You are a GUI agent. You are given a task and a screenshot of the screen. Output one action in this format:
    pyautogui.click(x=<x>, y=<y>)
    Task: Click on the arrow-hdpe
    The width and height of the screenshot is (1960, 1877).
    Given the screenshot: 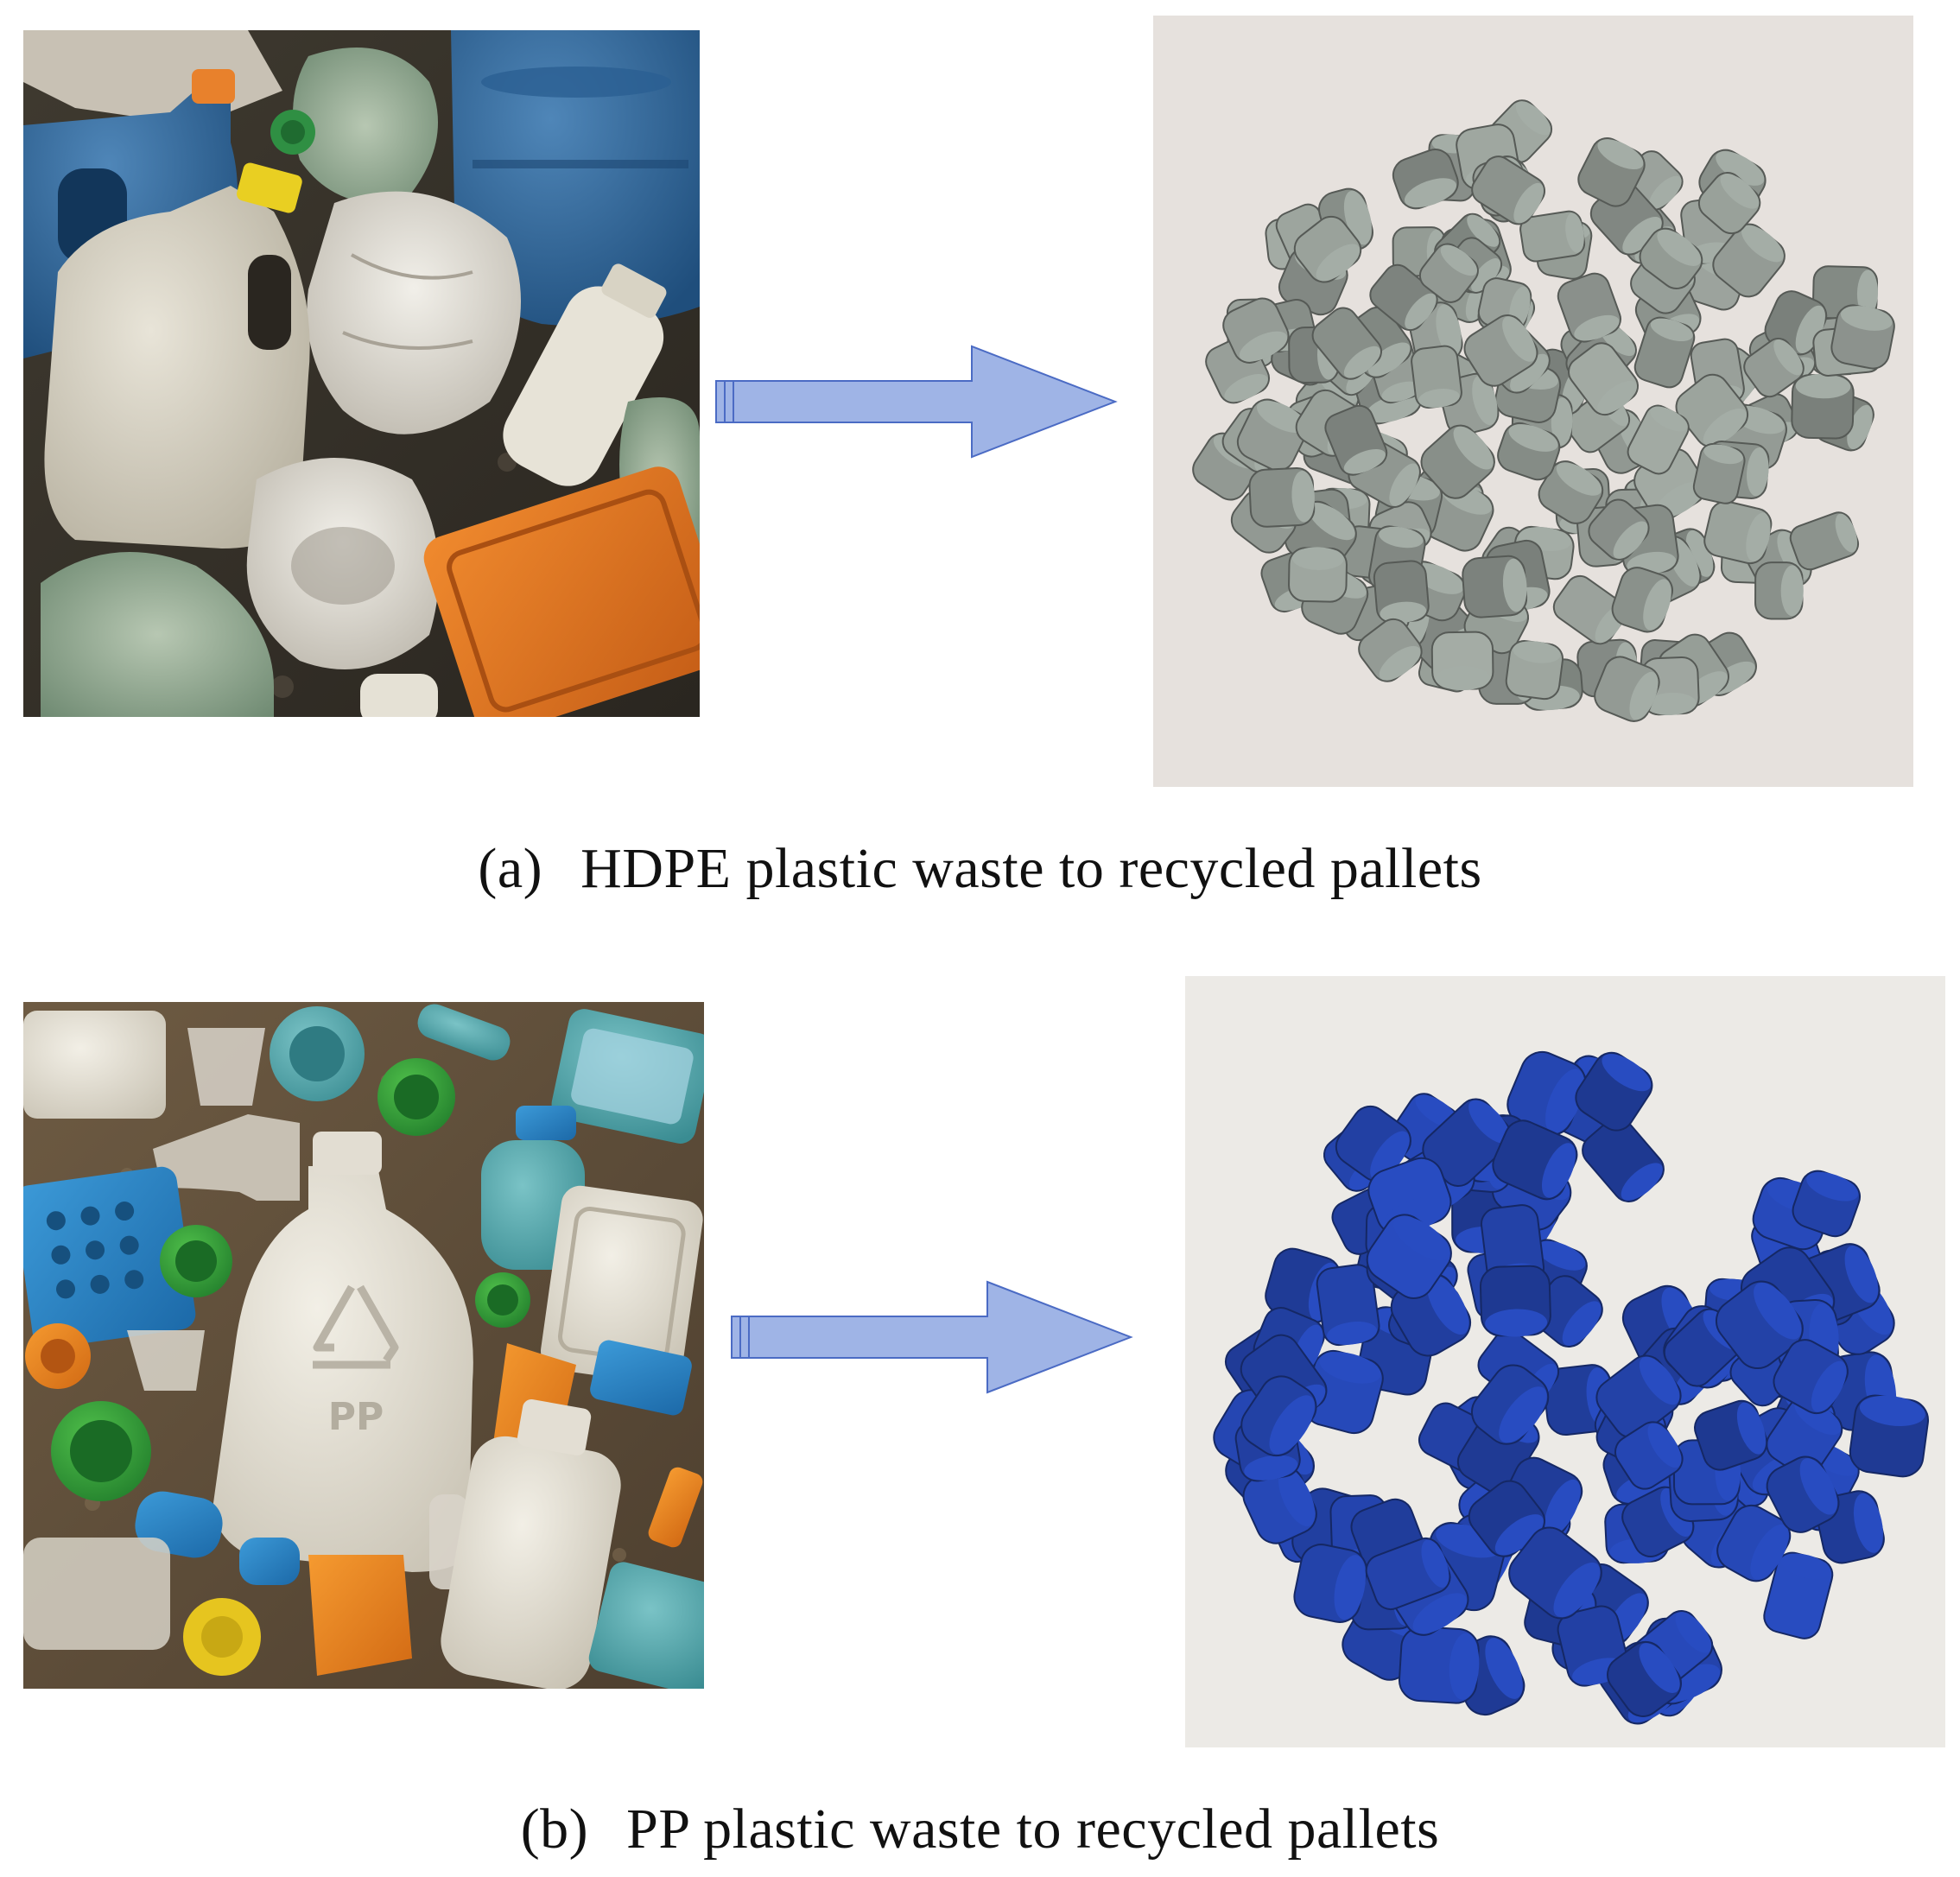 What is the action you would take?
    pyautogui.click(x=917, y=402)
    